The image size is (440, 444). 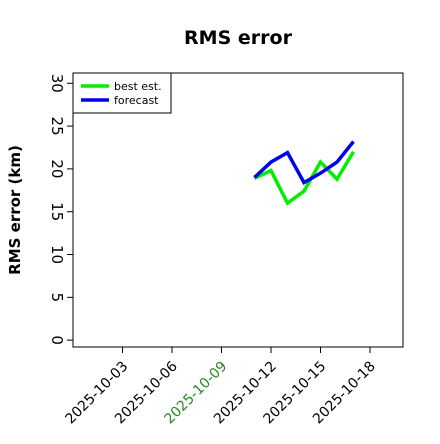 I want to click on y-axis-label: RMS error (km), so click(x=15, y=210).